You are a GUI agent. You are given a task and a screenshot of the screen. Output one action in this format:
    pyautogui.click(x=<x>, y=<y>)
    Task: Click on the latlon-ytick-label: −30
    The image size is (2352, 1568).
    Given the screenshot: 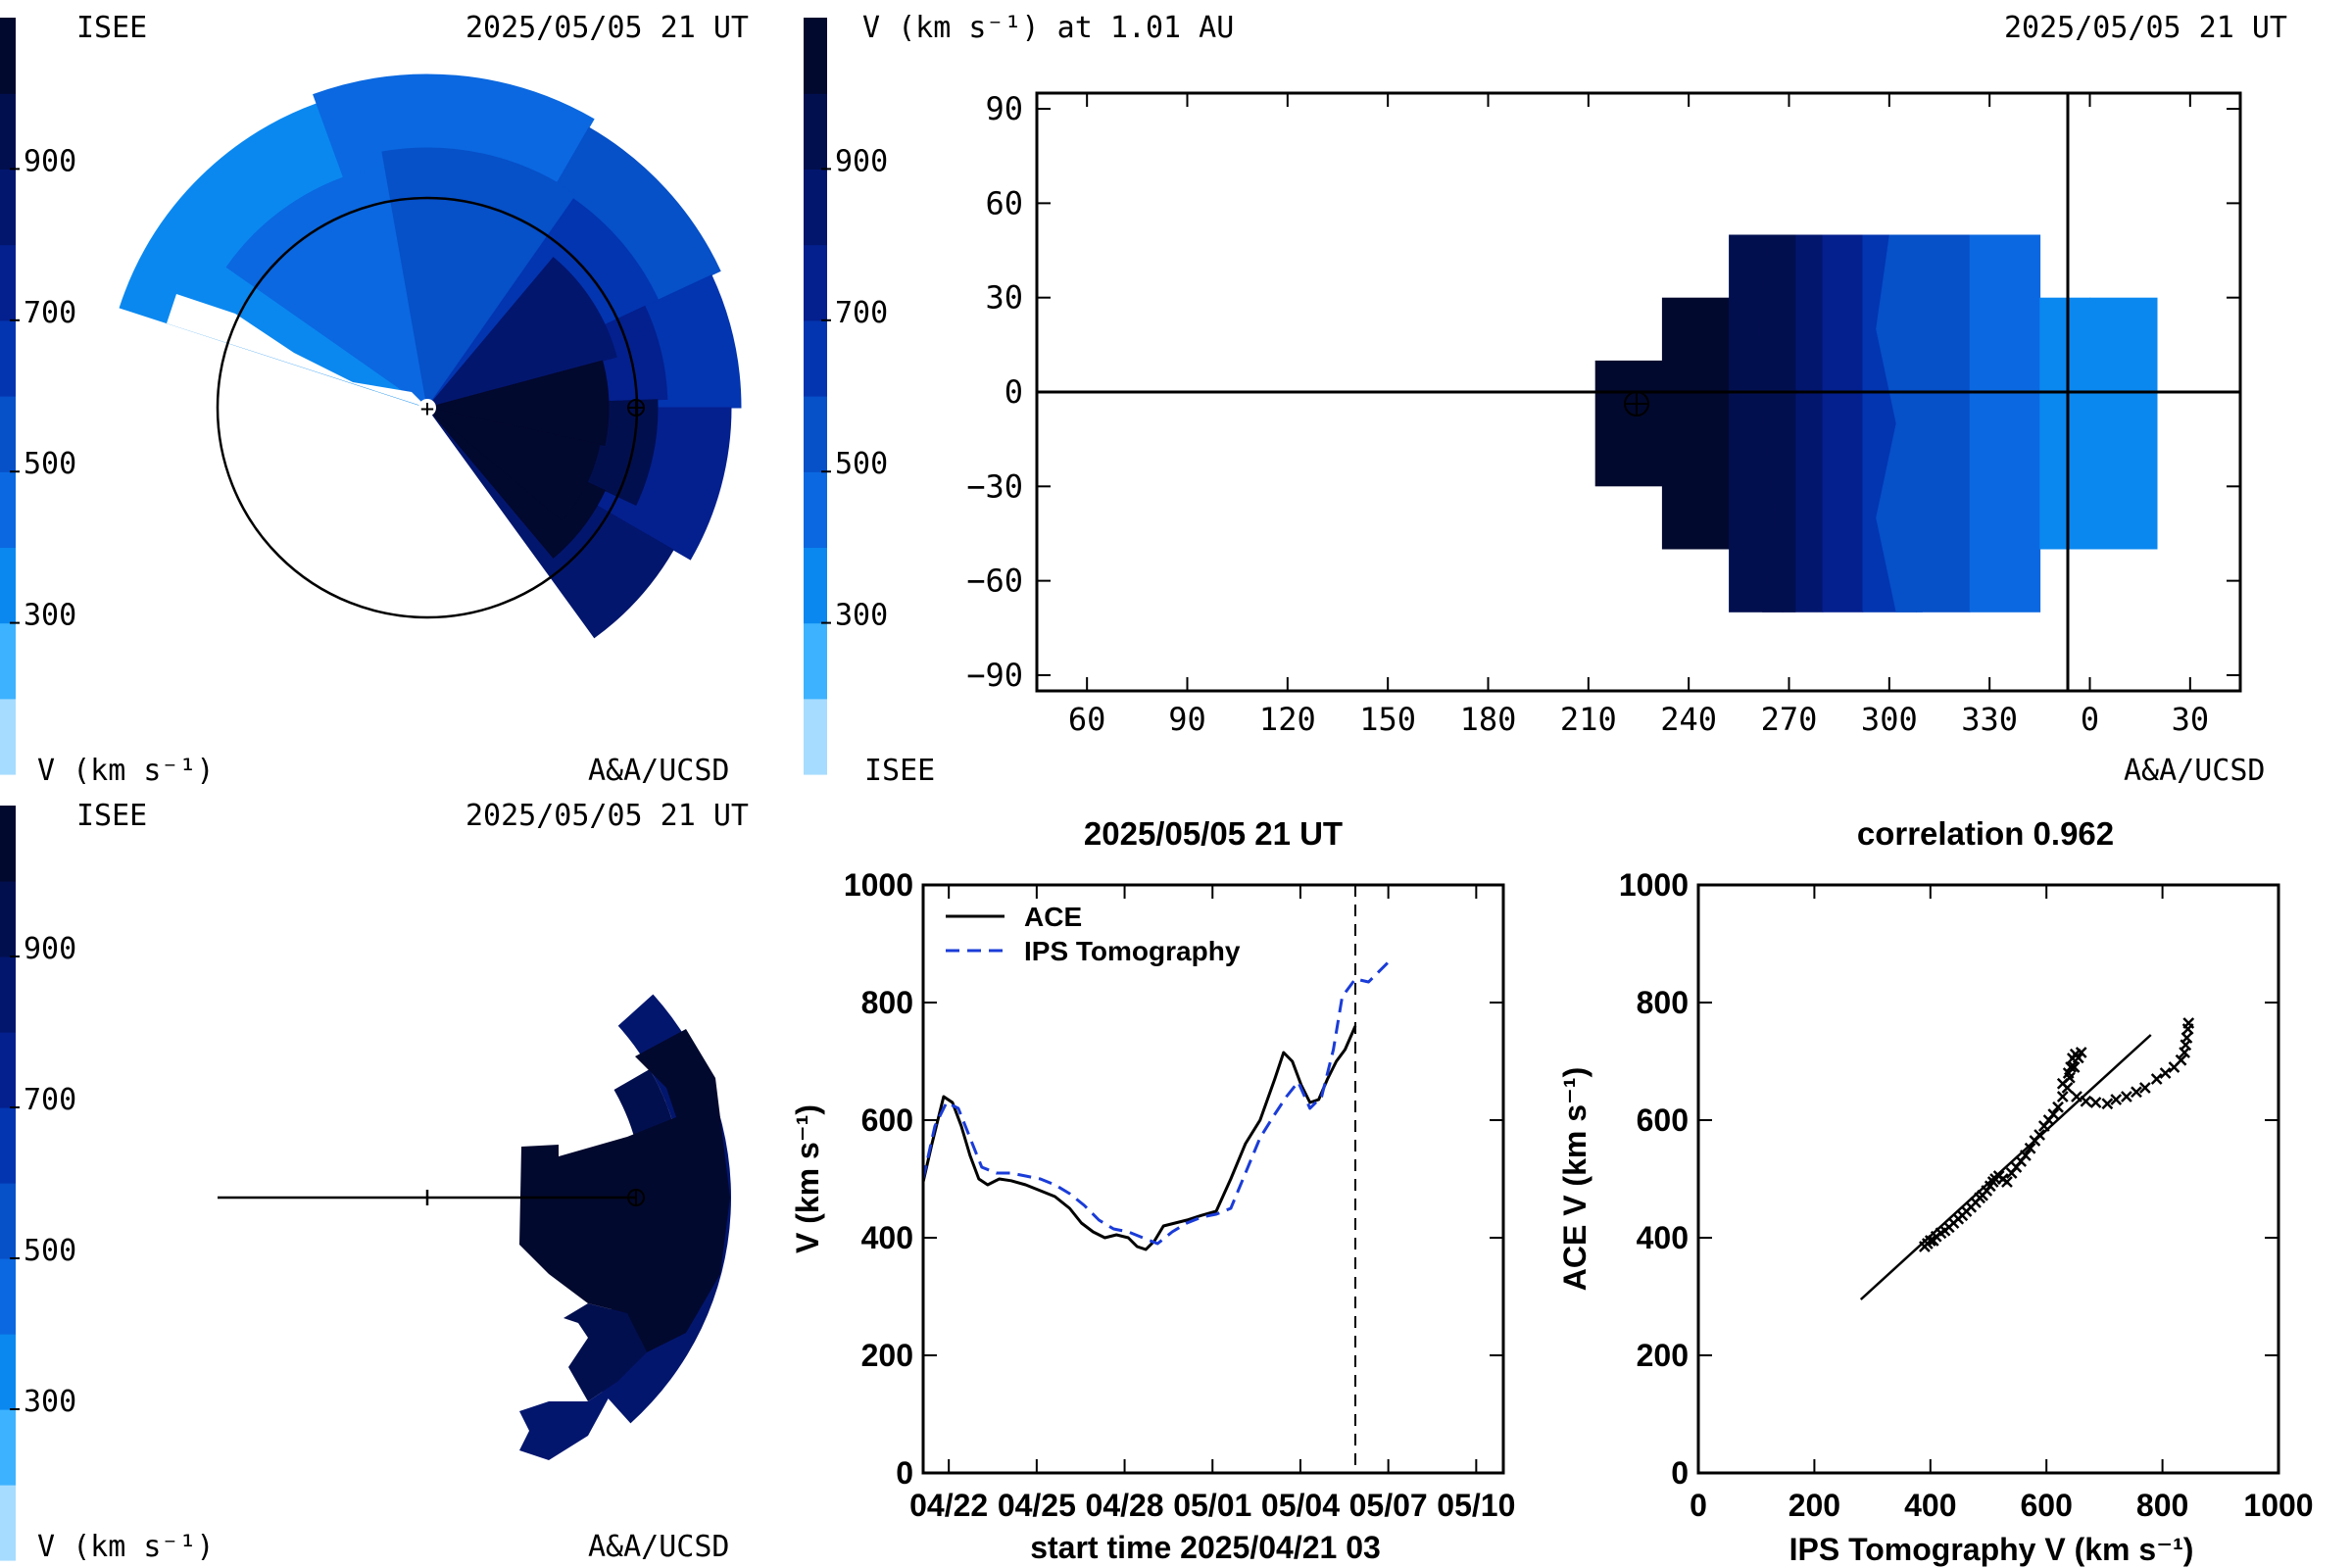 What is the action you would take?
    pyautogui.click(x=994, y=486)
    